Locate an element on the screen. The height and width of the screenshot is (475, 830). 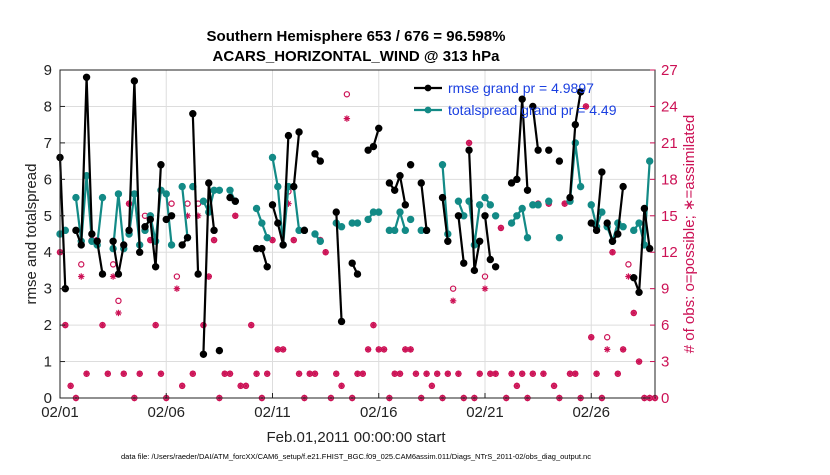
x-tick-label: 02/21 is located at coordinates (485, 412).